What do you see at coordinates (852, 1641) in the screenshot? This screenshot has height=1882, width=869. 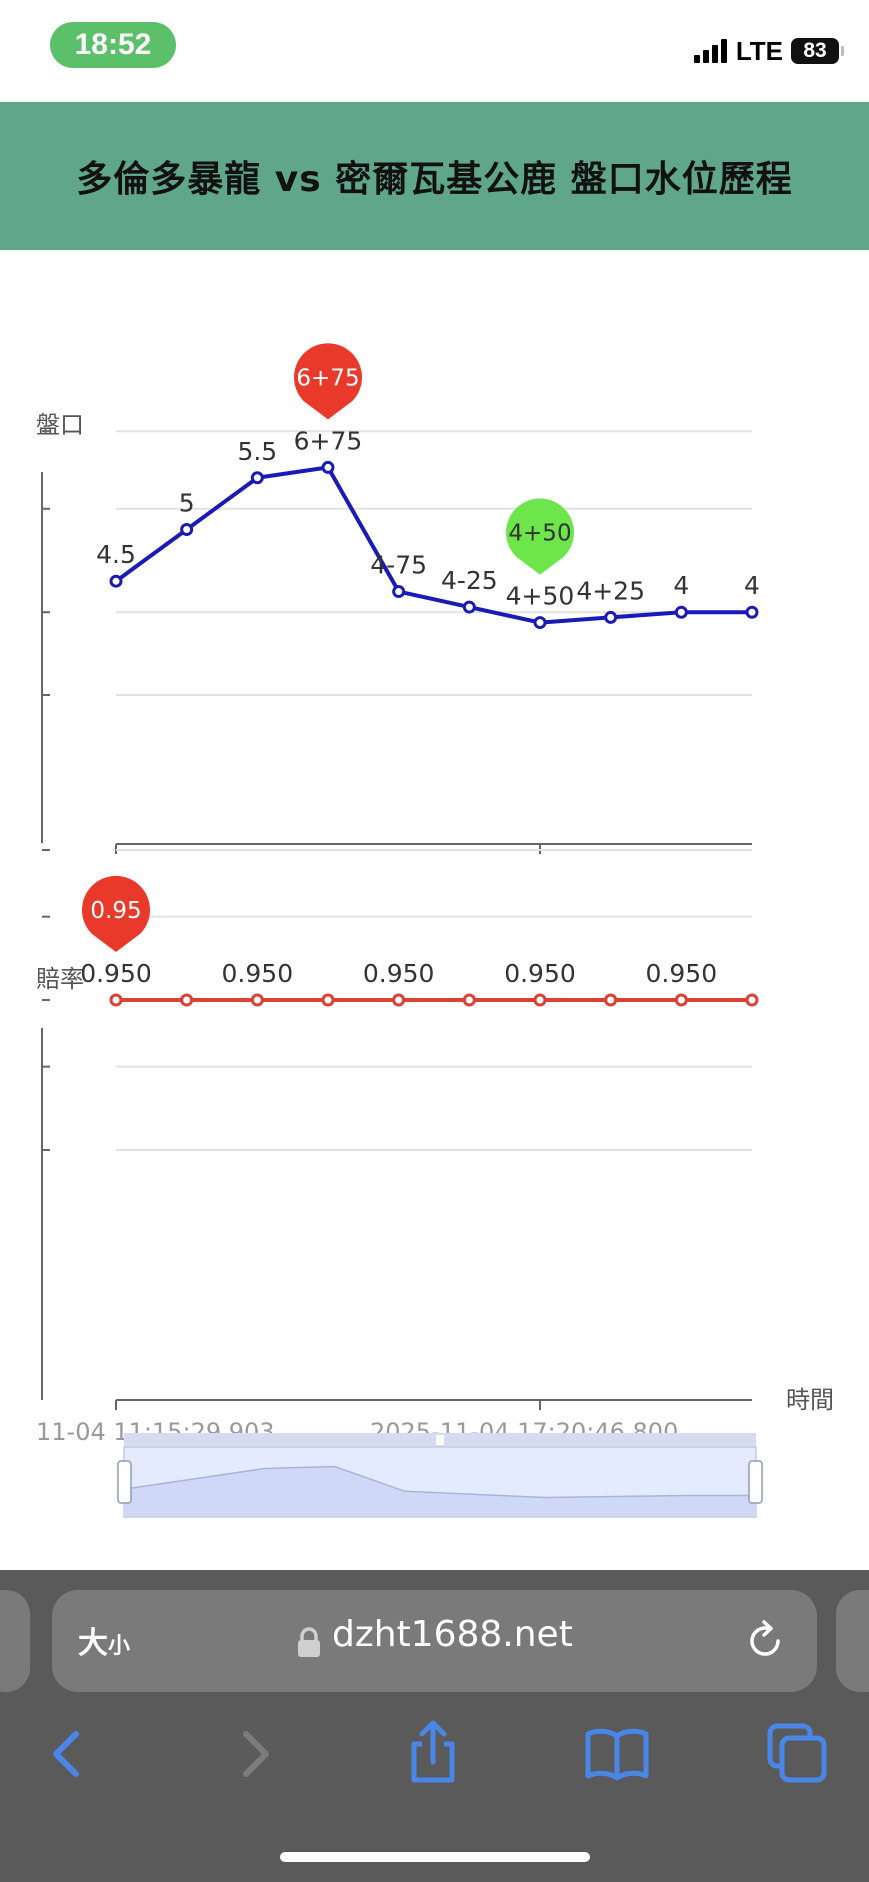 I see `next-tab-preview` at bounding box center [852, 1641].